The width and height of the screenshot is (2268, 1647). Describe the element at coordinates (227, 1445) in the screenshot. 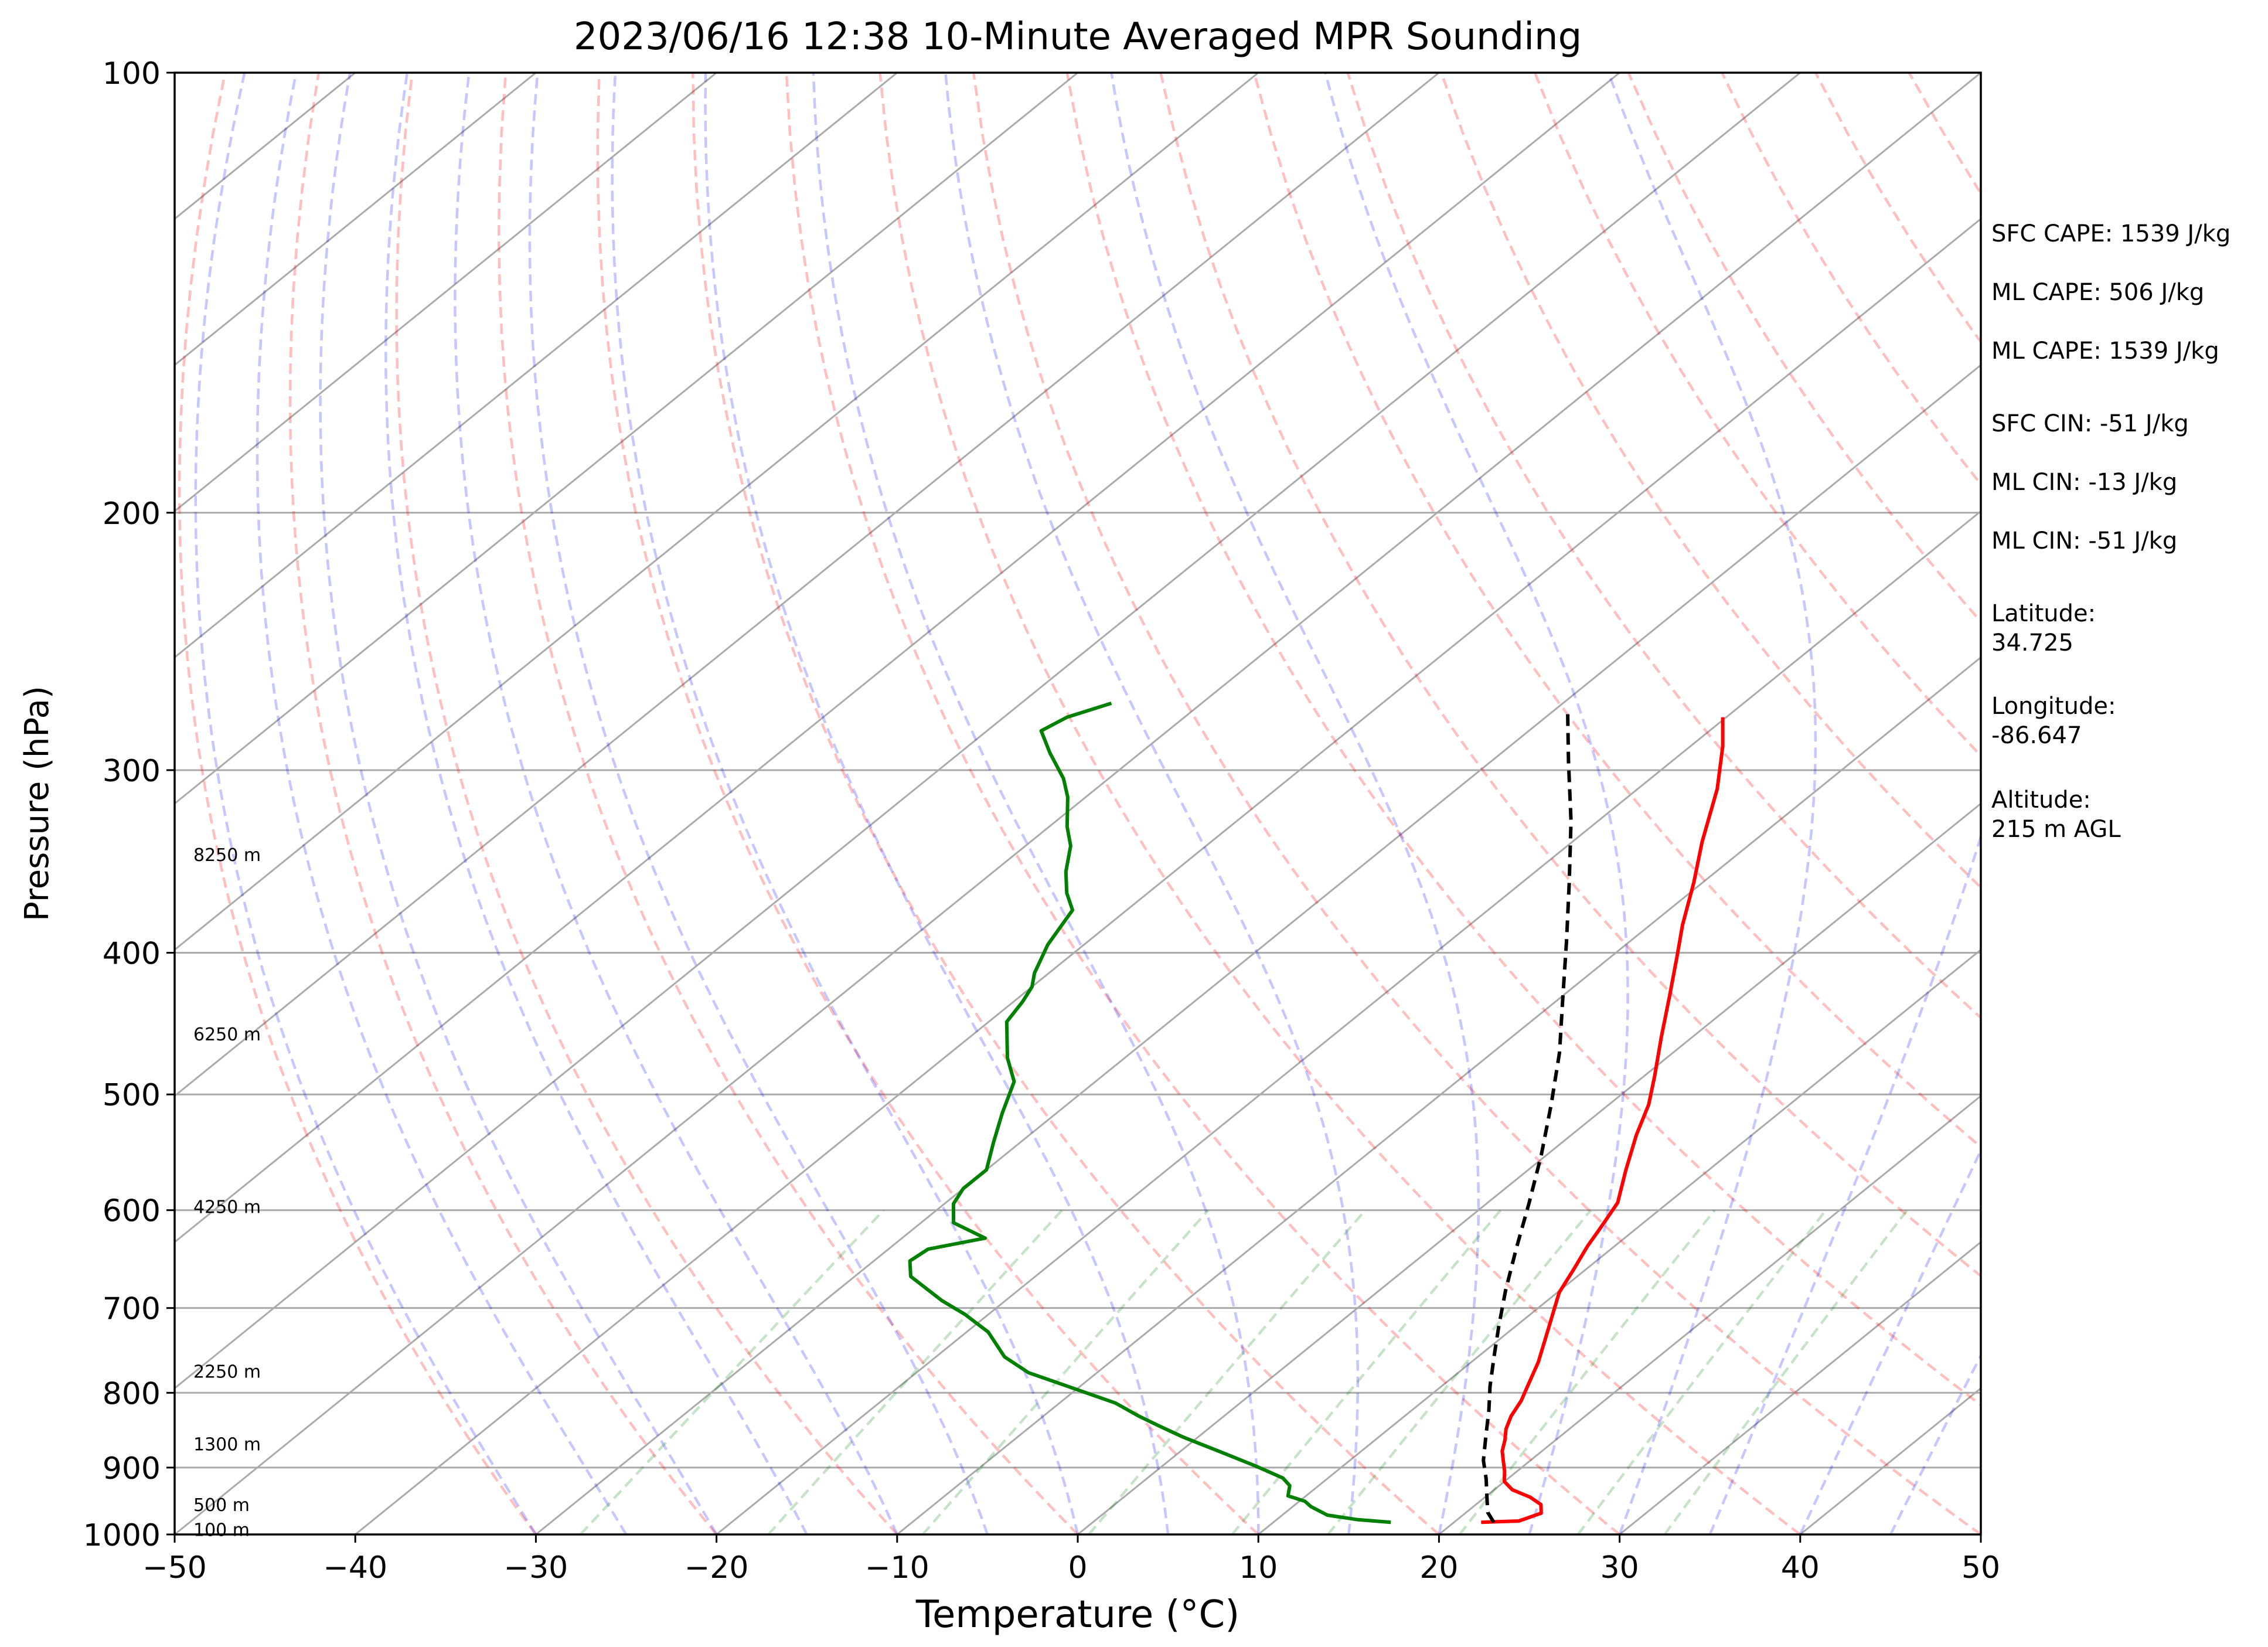

I see `height-label: 1300 m` at that location.